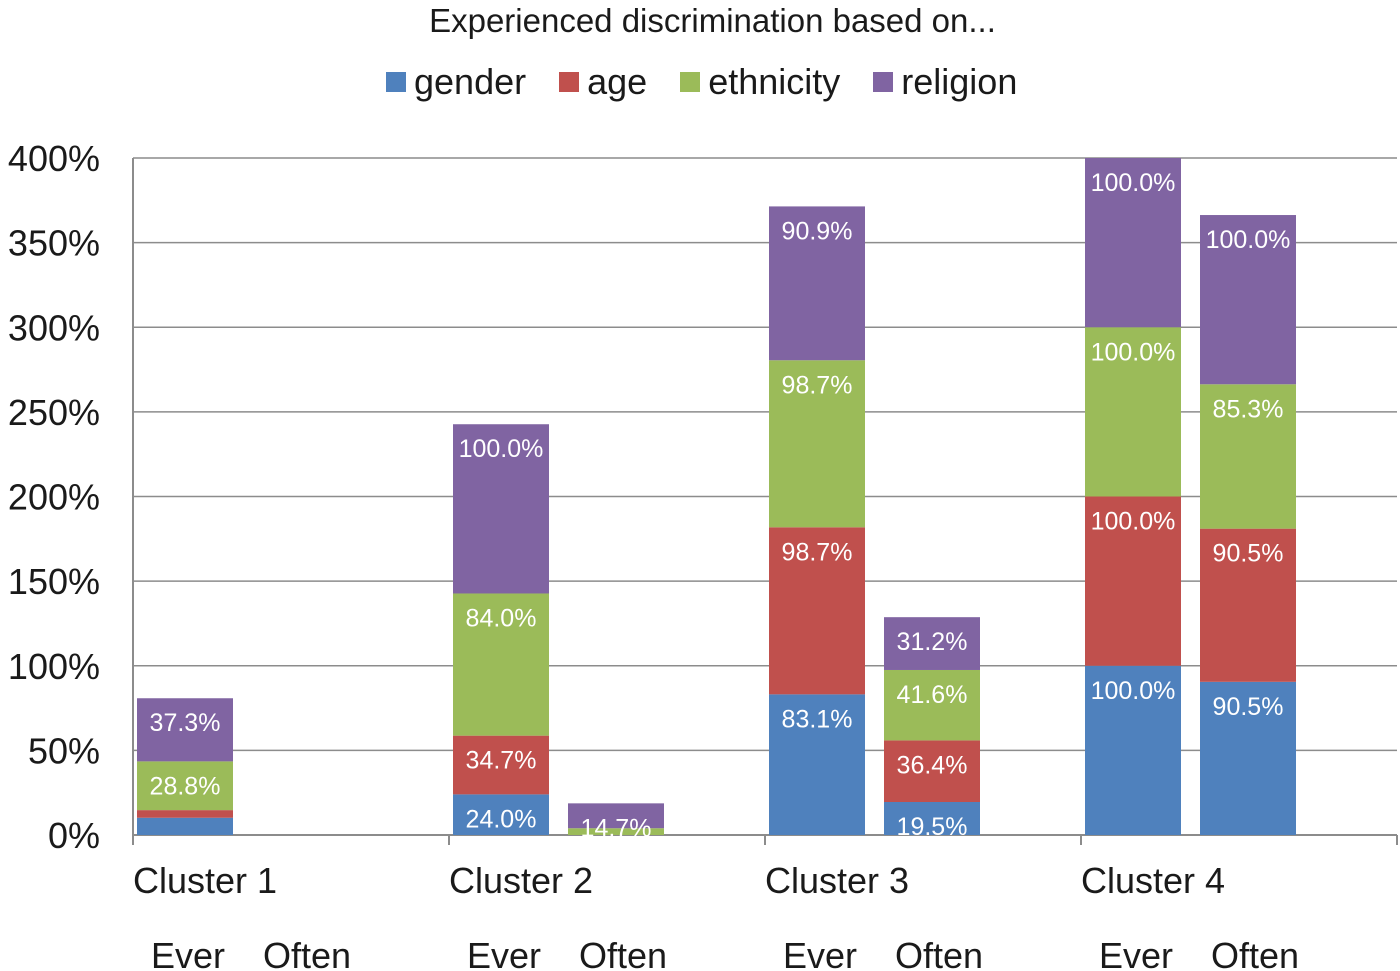  Describe the element at coordinates (185, 723) in the screenshot. I see `data-label-religion: 37.3%` at that location.